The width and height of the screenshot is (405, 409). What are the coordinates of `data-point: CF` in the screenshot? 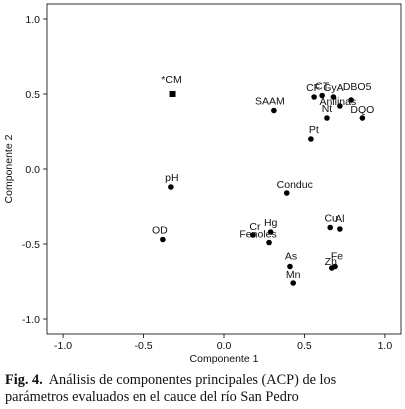 It's located at (313, 91).